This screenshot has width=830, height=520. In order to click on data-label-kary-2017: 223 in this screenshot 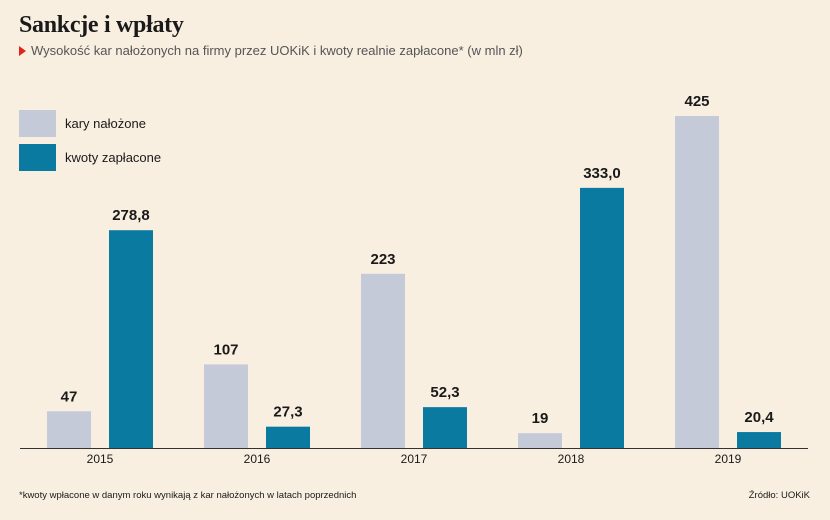, I will do `click(382, 259)`.